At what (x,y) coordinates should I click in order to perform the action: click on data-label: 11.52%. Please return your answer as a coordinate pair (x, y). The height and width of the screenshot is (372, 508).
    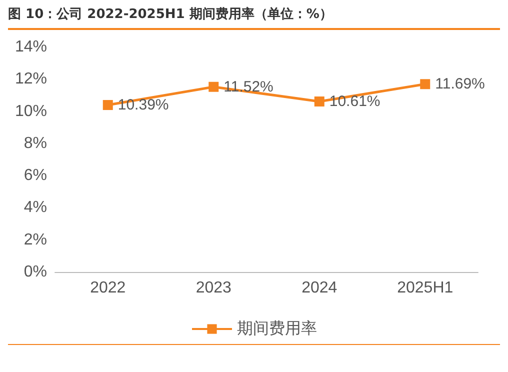
    Looking at the image, I should click on (249, 87).